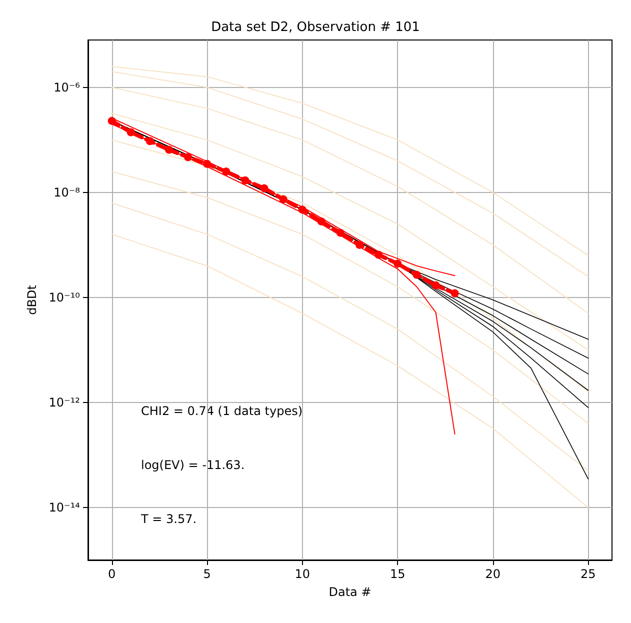 This screenshot has width=631, height=623. I want to click on y-tick-label: 10⁻¹⁰, so click(64, 297).